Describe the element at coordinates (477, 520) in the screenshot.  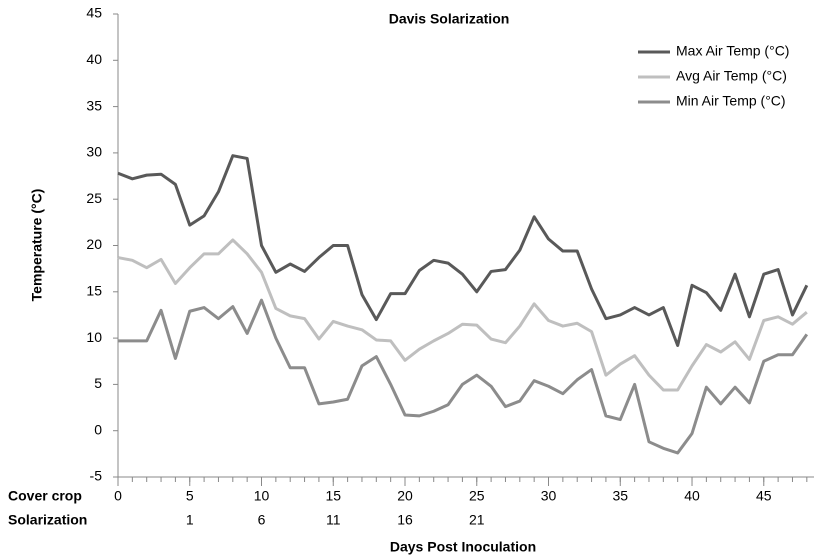
I see `x2-tick-label: 21` at that location.